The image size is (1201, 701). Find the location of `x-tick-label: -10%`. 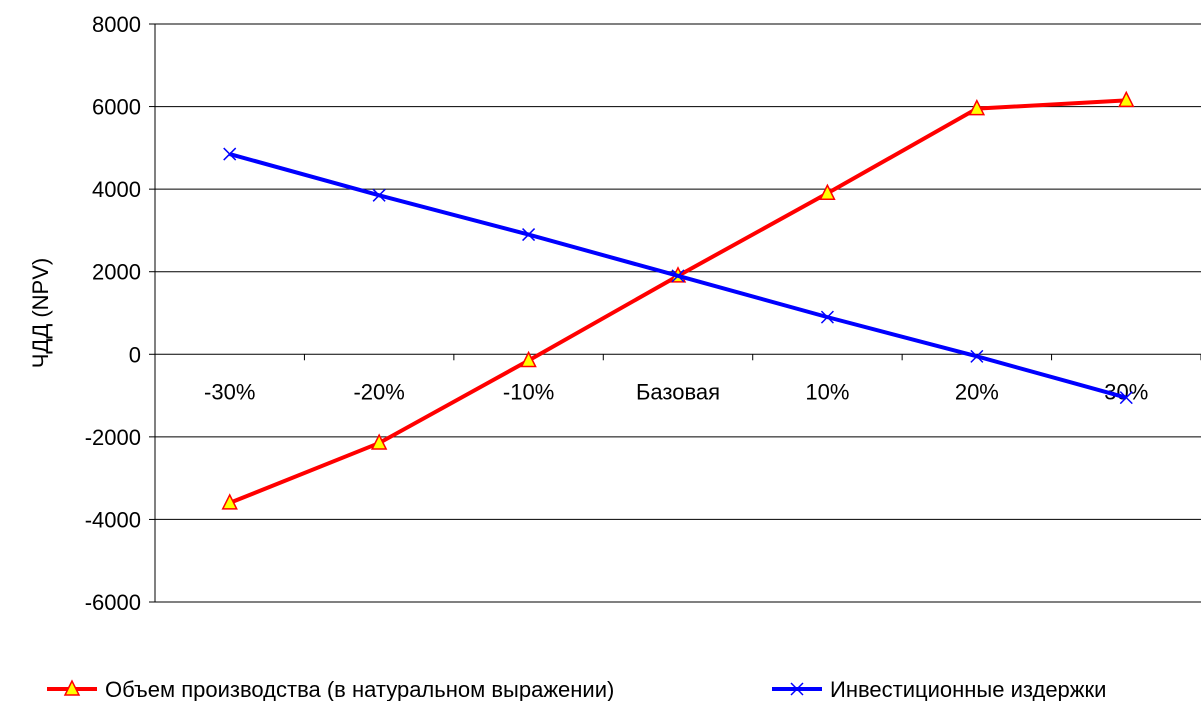

x-tick-label: -10% is located at coordinates (528, 391).